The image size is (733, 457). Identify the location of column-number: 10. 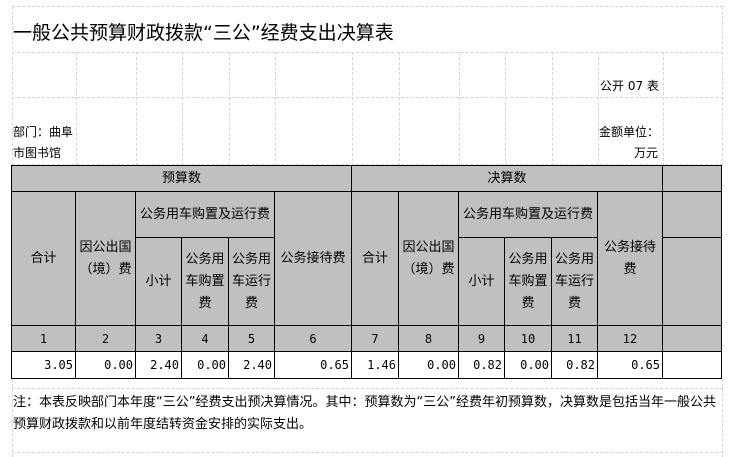
(528, 338).